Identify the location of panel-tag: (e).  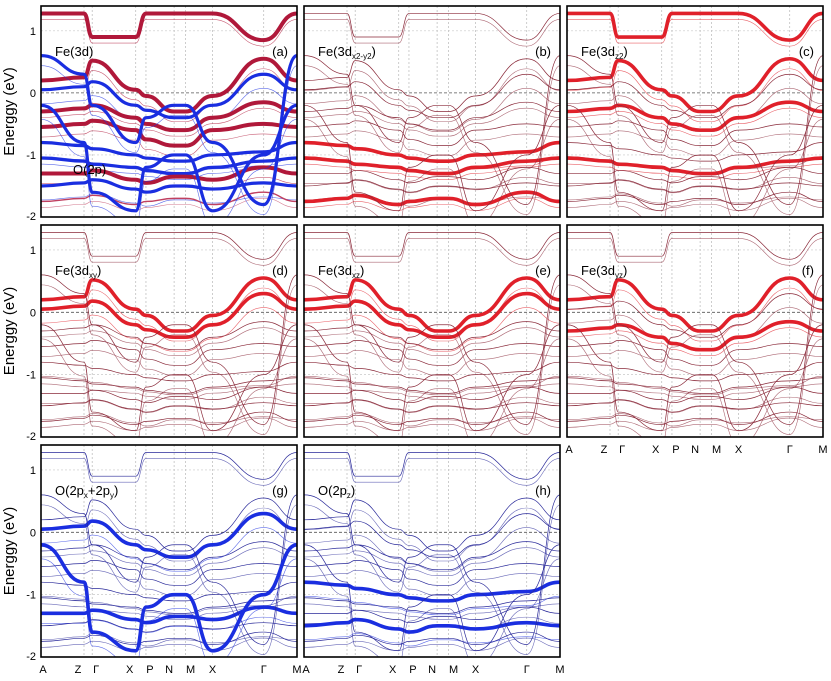
(543, 270).